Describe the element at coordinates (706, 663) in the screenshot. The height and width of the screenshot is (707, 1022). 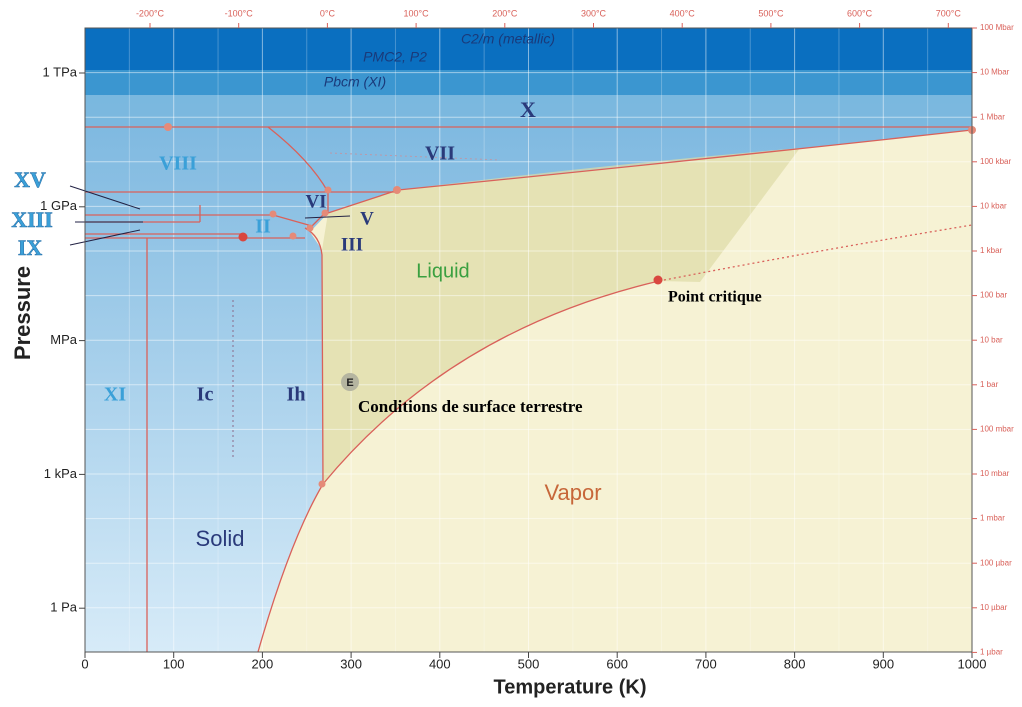
I see `x-tick-label: 700` at that location.